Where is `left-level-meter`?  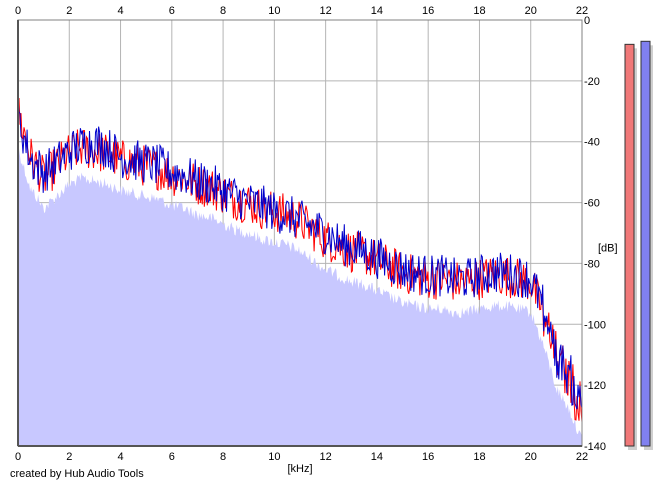
left-level-meter is located at coordinates (629, 245).